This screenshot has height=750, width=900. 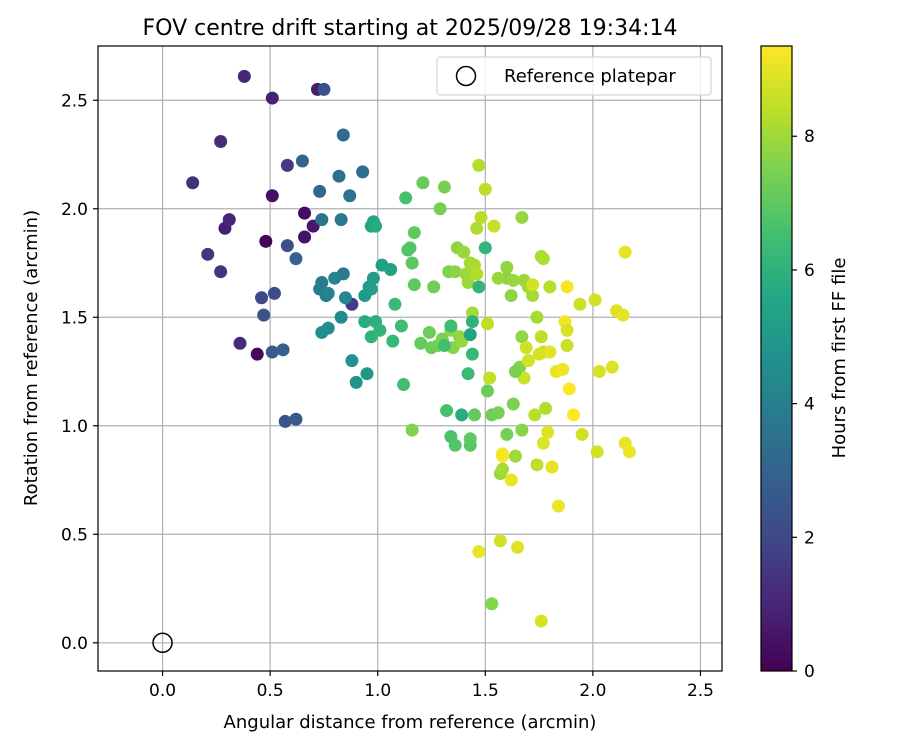 What do you see at coordinates (377, 691) in the screenshot?
I see `x-tick-label: 1.0` at bounding box center [377, 691].